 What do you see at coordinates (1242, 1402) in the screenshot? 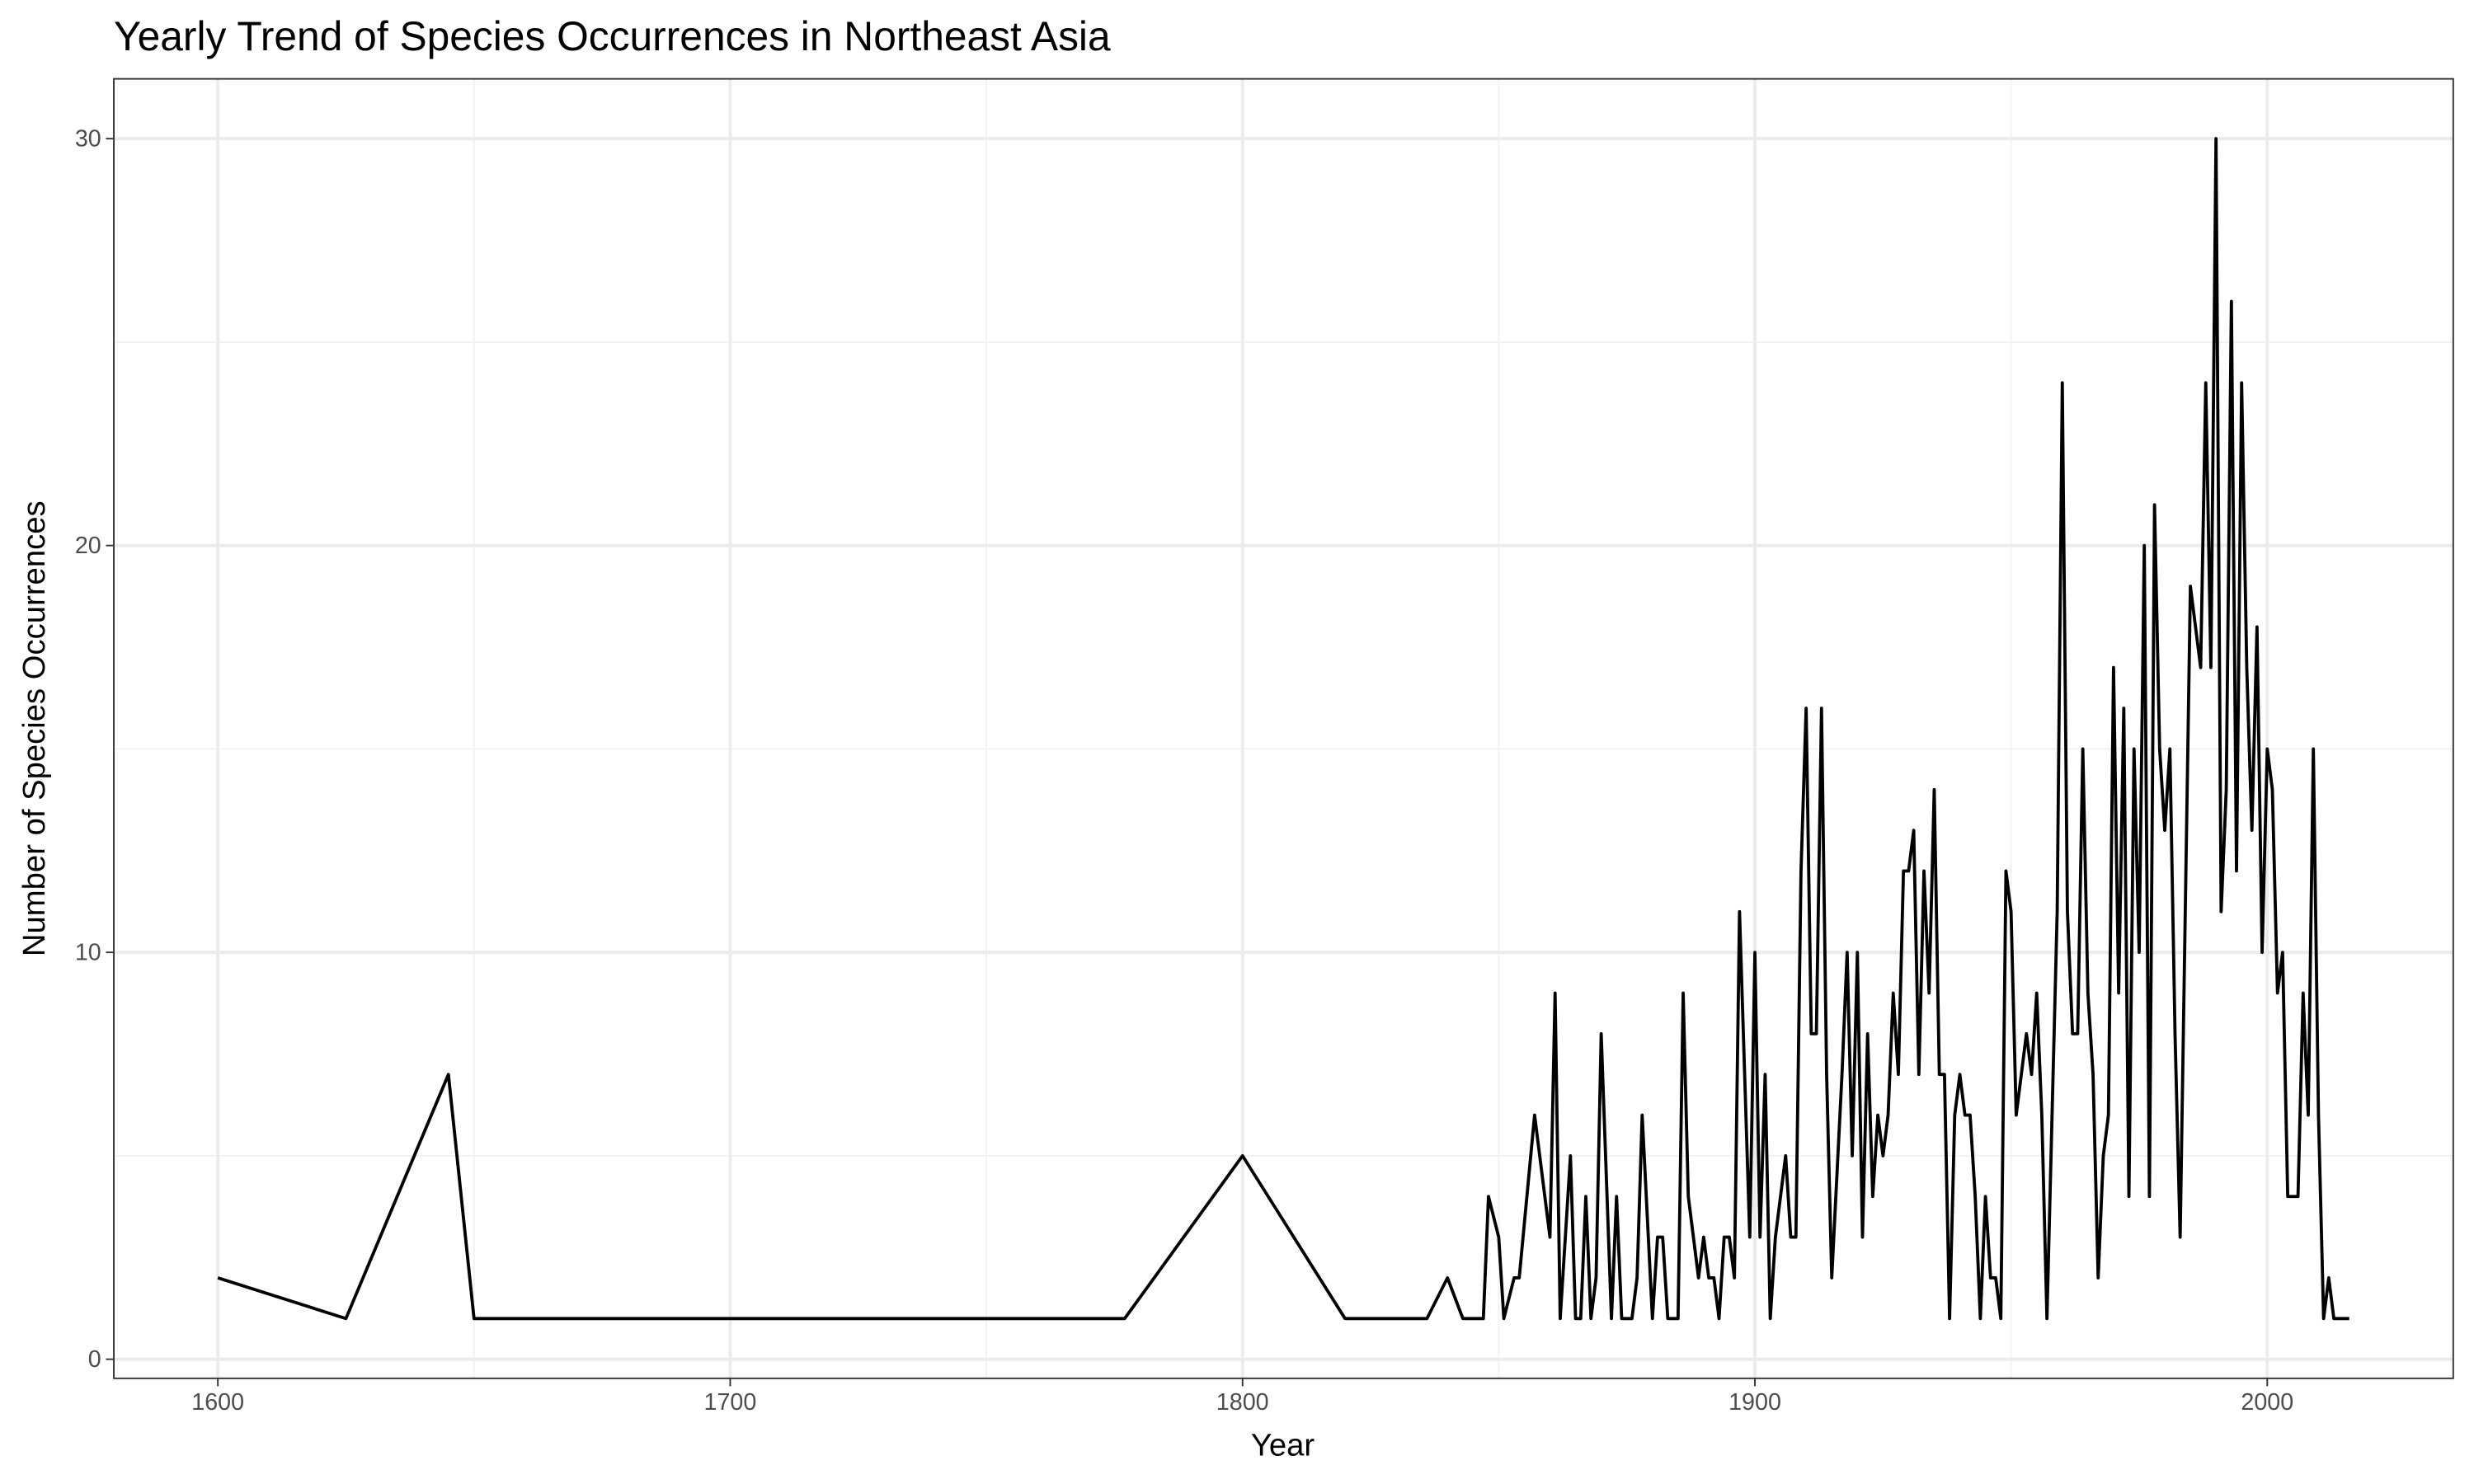
I see `x-tick-label: 1800` at bounding box center [1242, 1402].